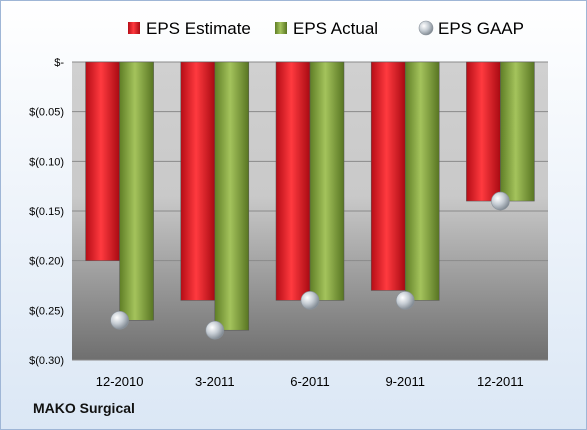 The height and width of the screenshot is (430, 587). Describe the element at coordinates (198, 28) in the screenshot. I see `legend-label: EPS Estimate` at that location.